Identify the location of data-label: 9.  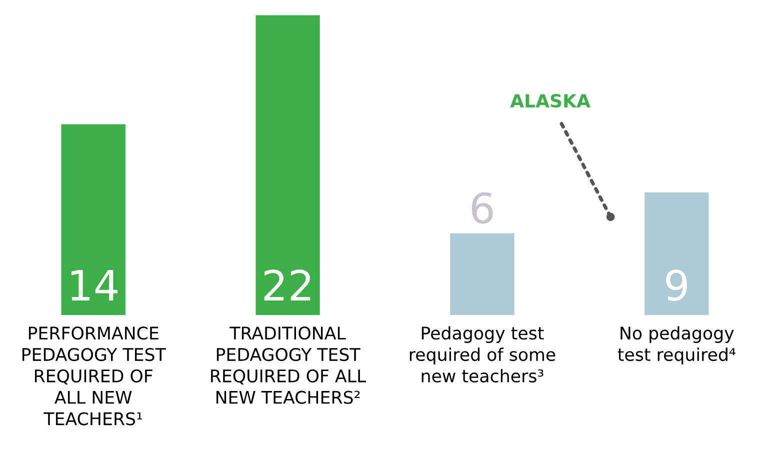
(676, 286).